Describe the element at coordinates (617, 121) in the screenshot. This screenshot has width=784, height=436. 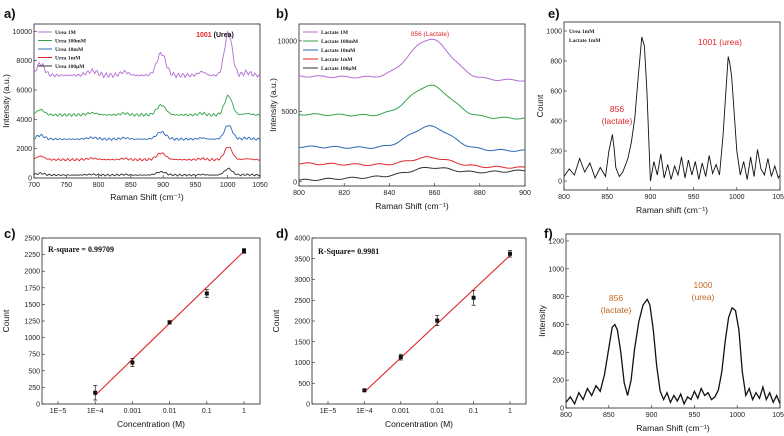
I see `panel-e-peak-label-lactate: (lactate)` at that location.